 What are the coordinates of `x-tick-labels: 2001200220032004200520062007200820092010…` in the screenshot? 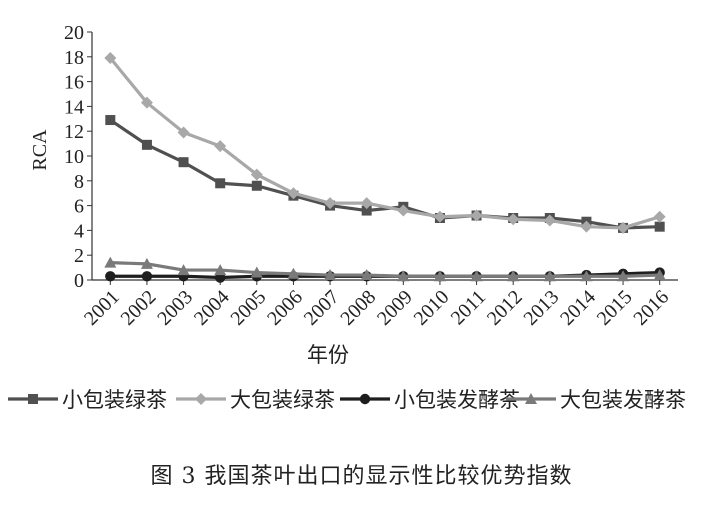 It's located at (376, 308).